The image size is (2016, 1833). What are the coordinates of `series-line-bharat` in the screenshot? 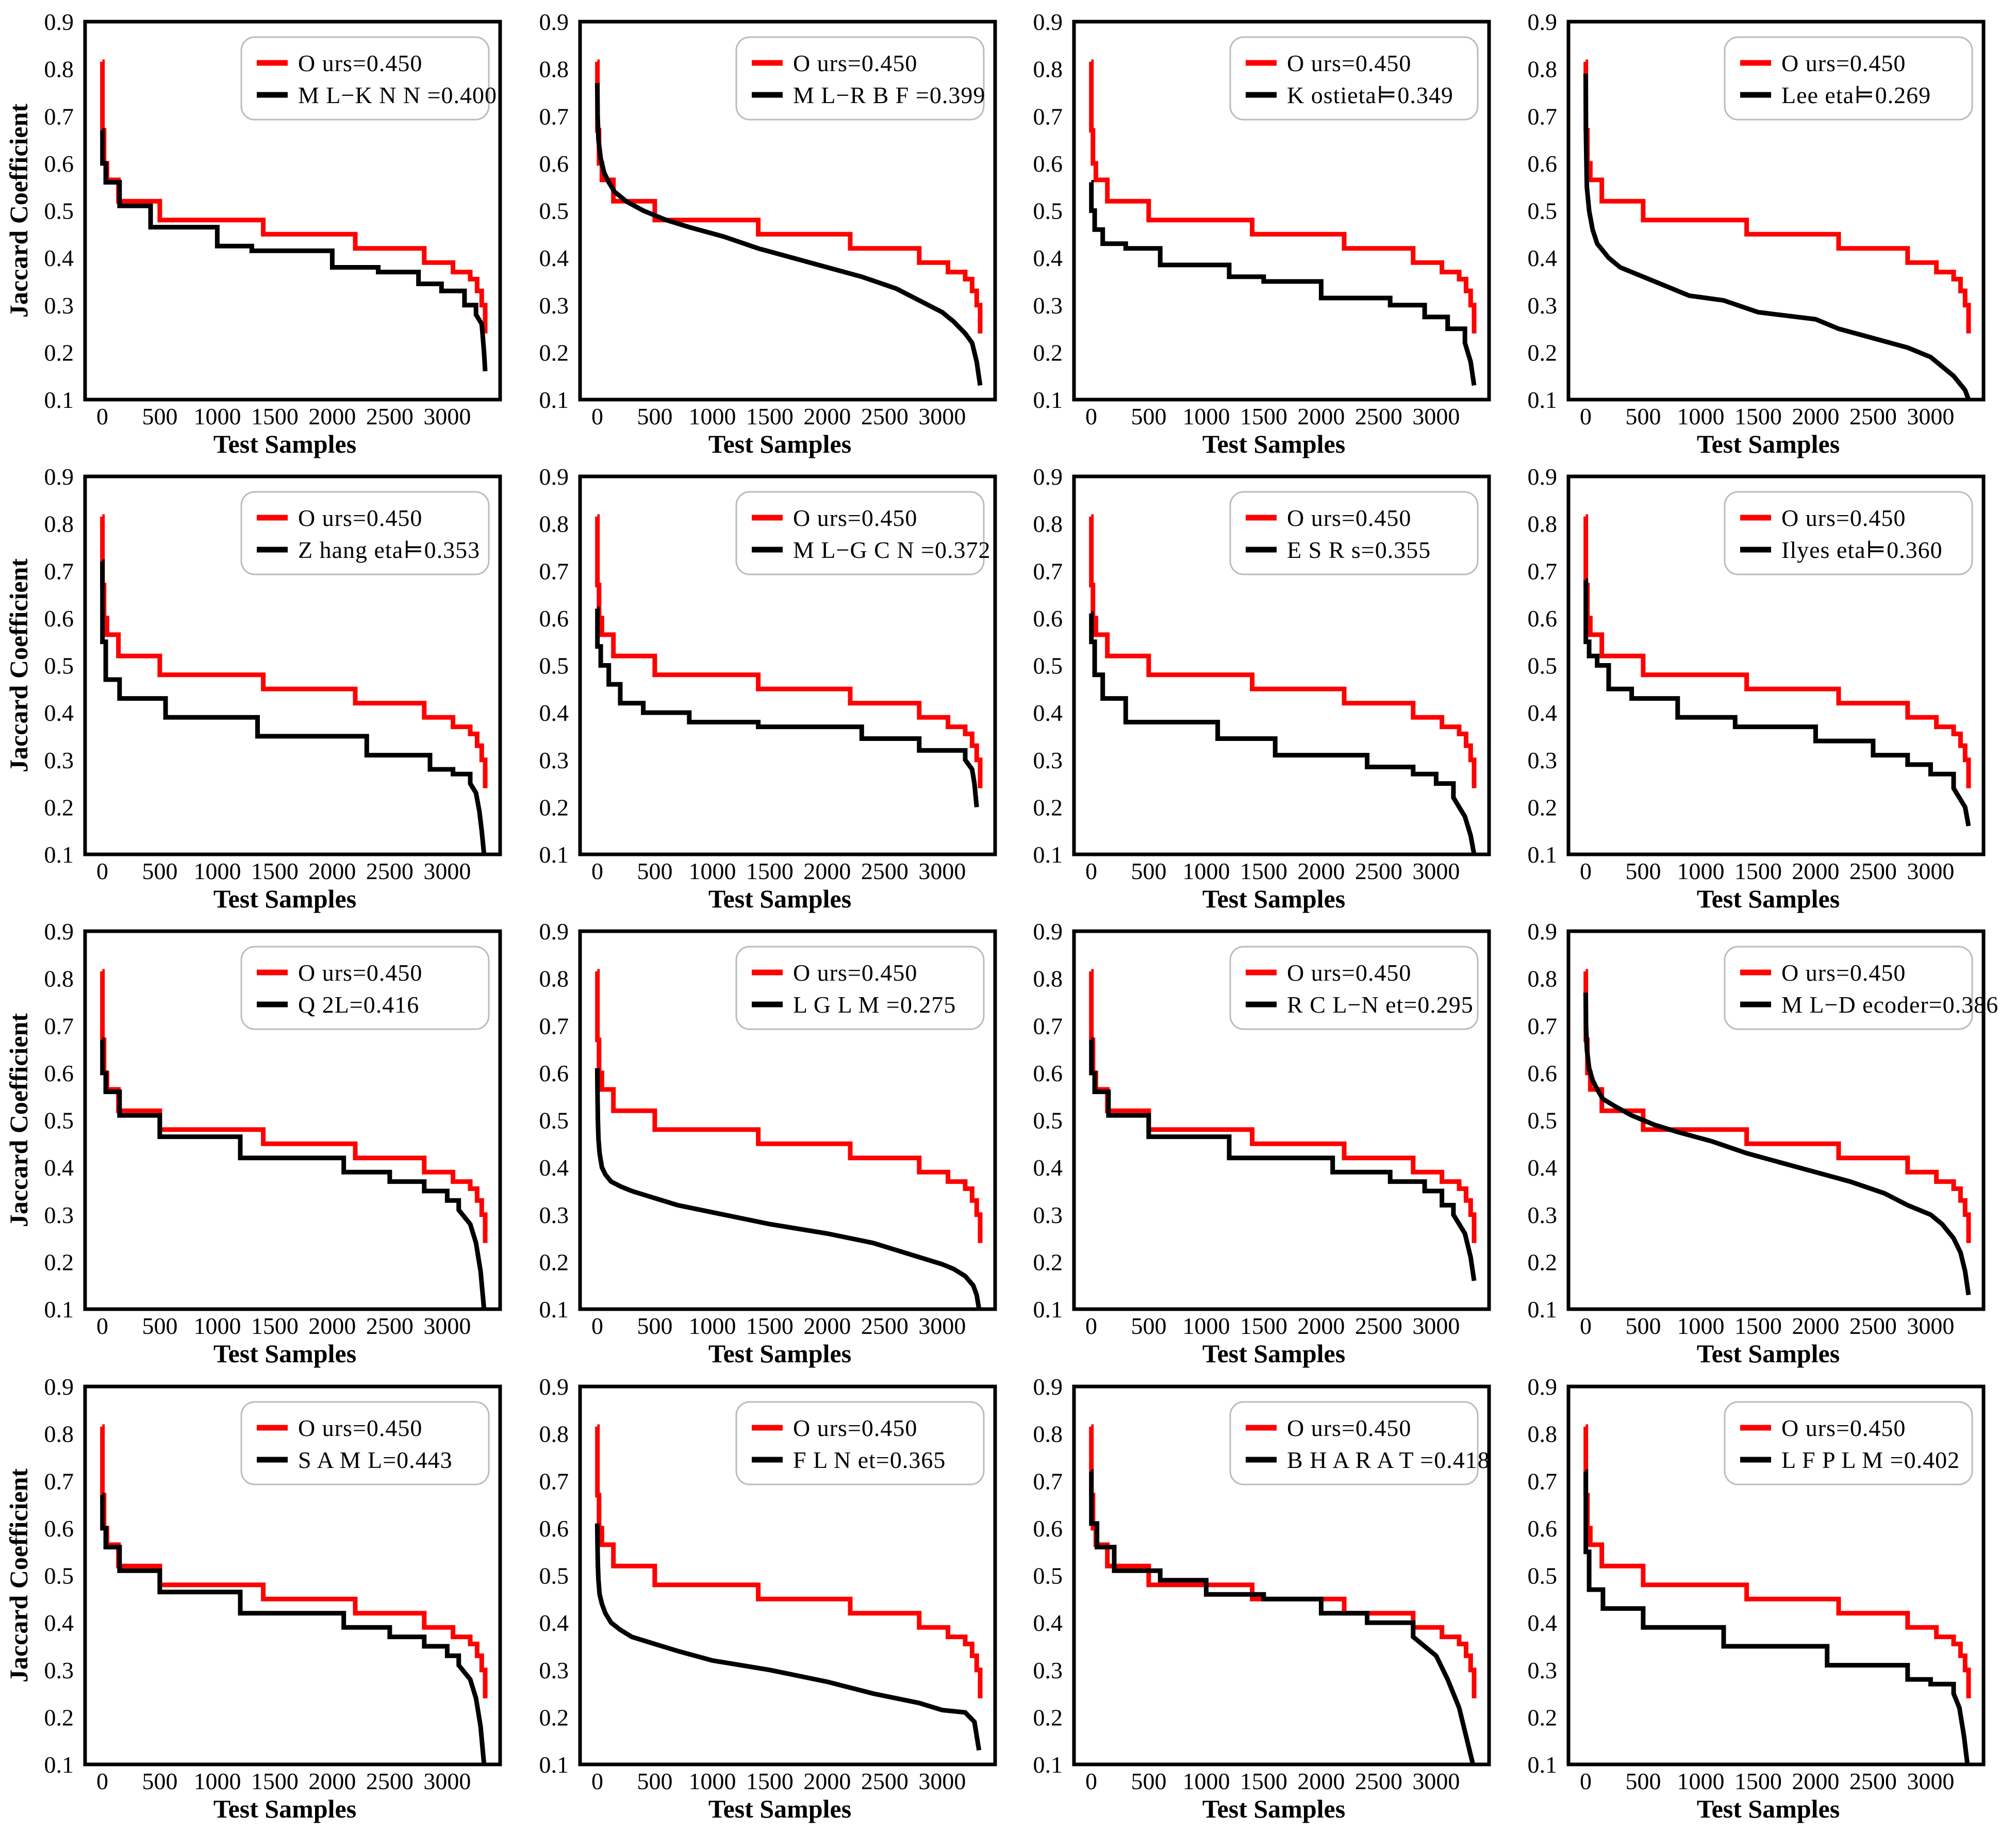 It's located at (1282, 1617).